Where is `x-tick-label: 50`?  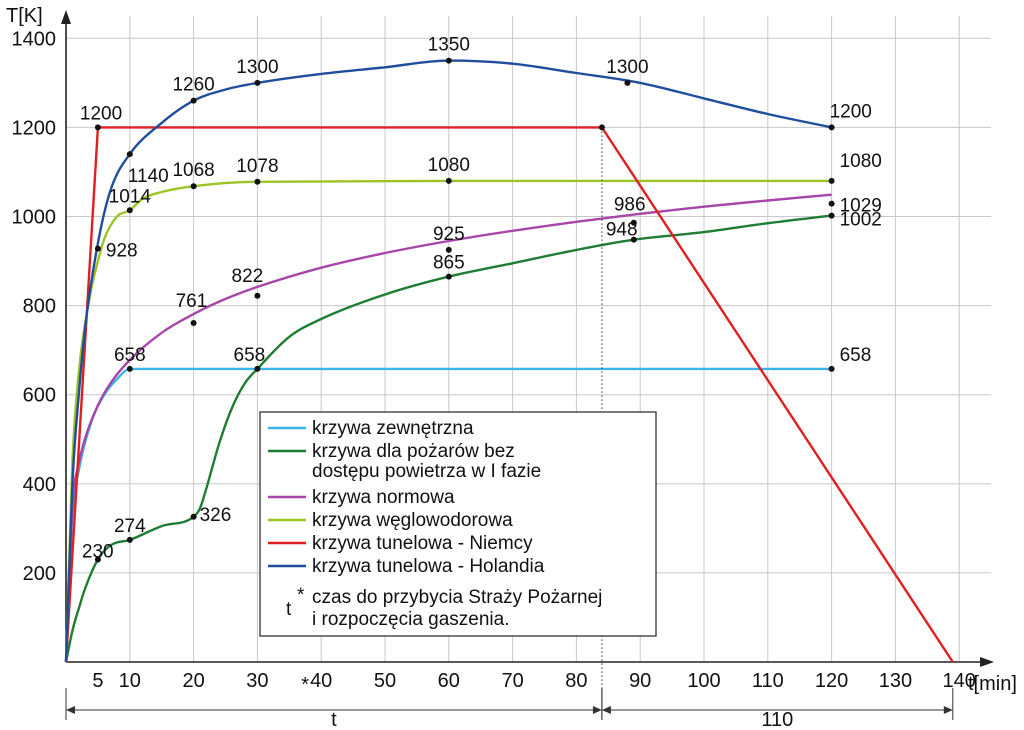 x-tick-label: 50 is located at coordinates (385, 681).